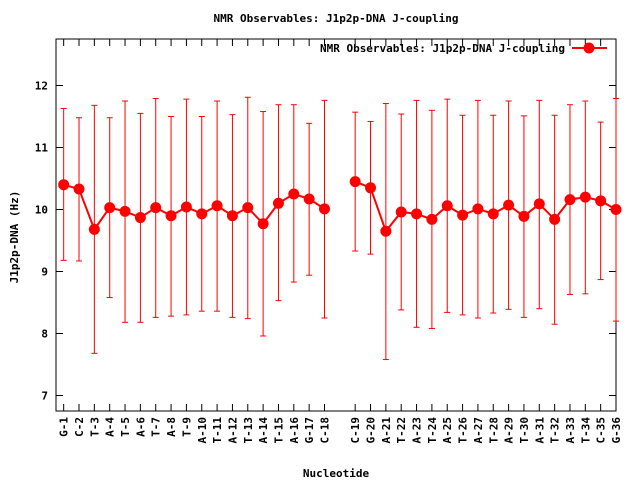  Describe the element at coordinates (417, 430) in the screenshot. I see `x-tick-label: A-23` at that location.